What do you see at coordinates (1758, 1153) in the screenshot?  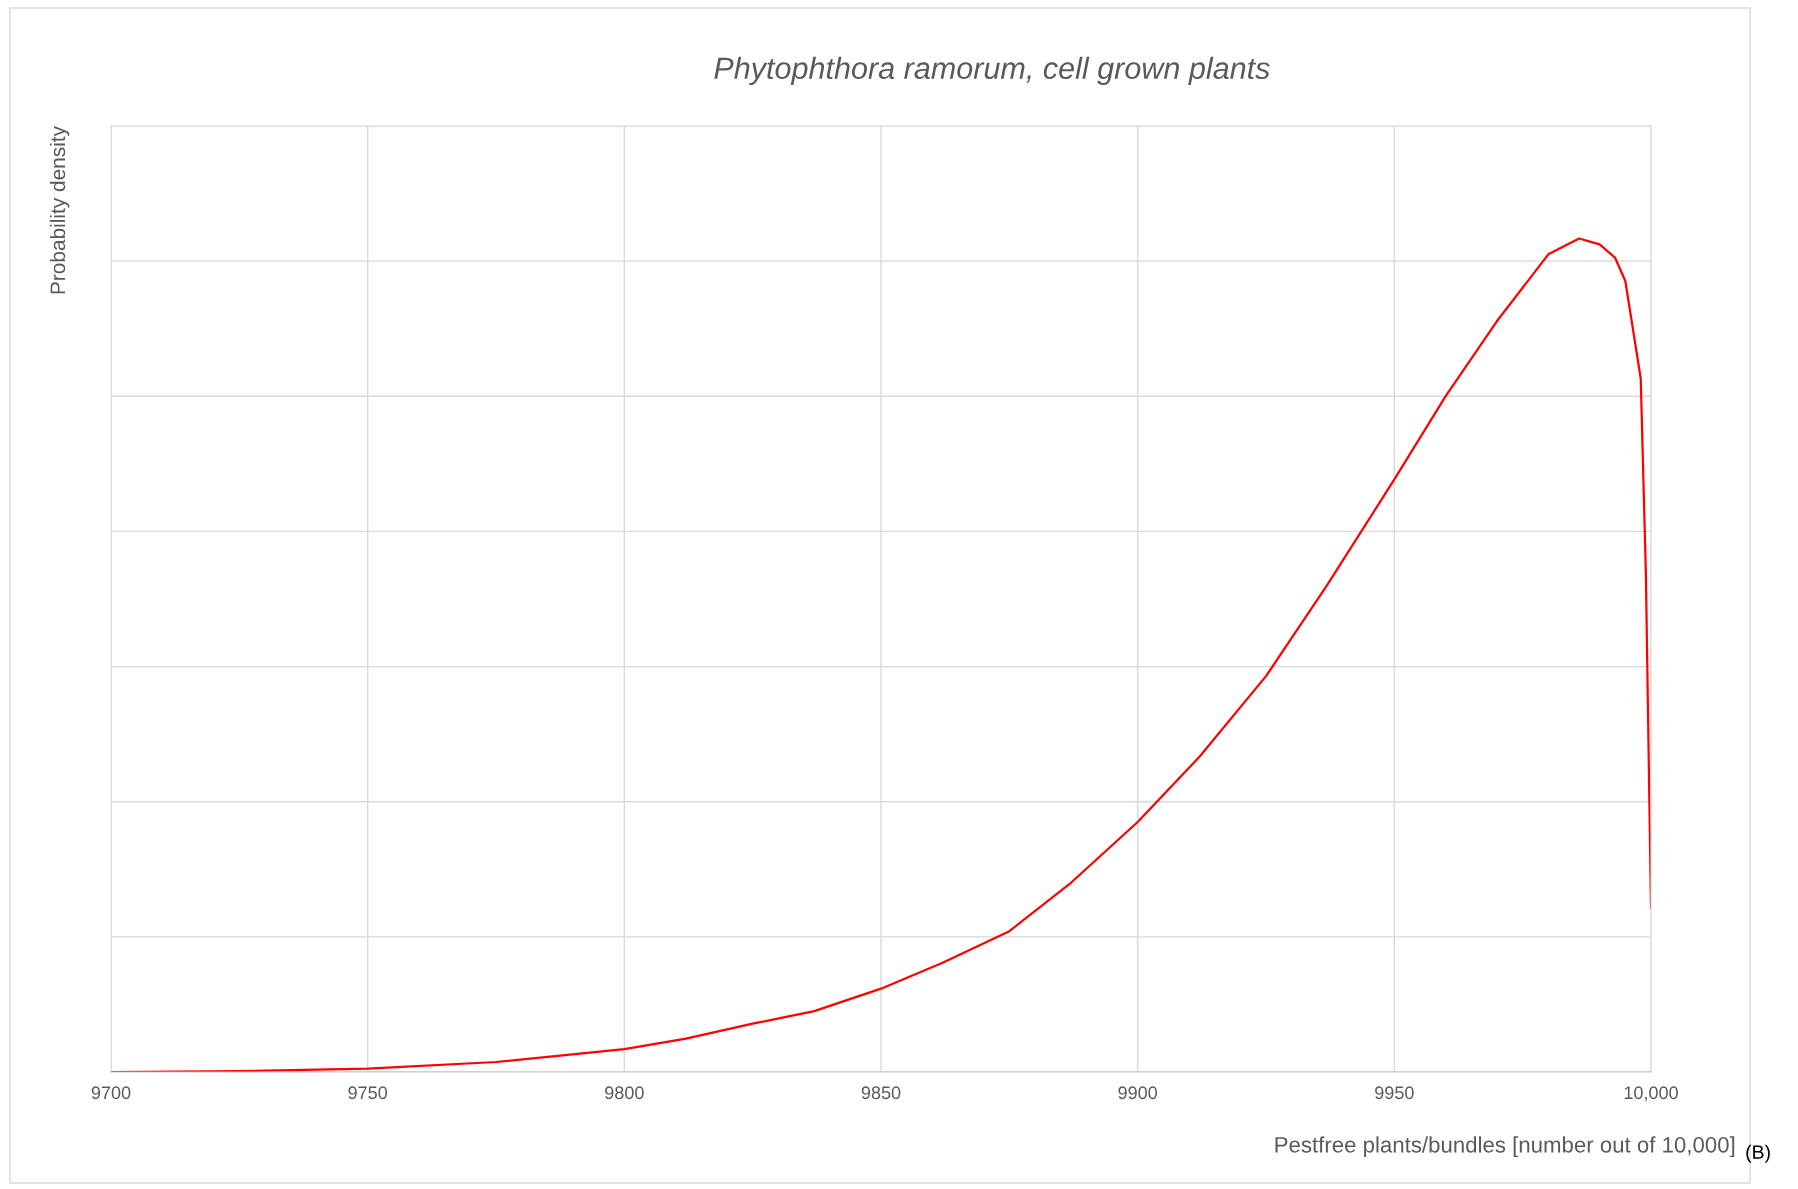 I see `text: (B)` at bounding box center [1758, 1153].